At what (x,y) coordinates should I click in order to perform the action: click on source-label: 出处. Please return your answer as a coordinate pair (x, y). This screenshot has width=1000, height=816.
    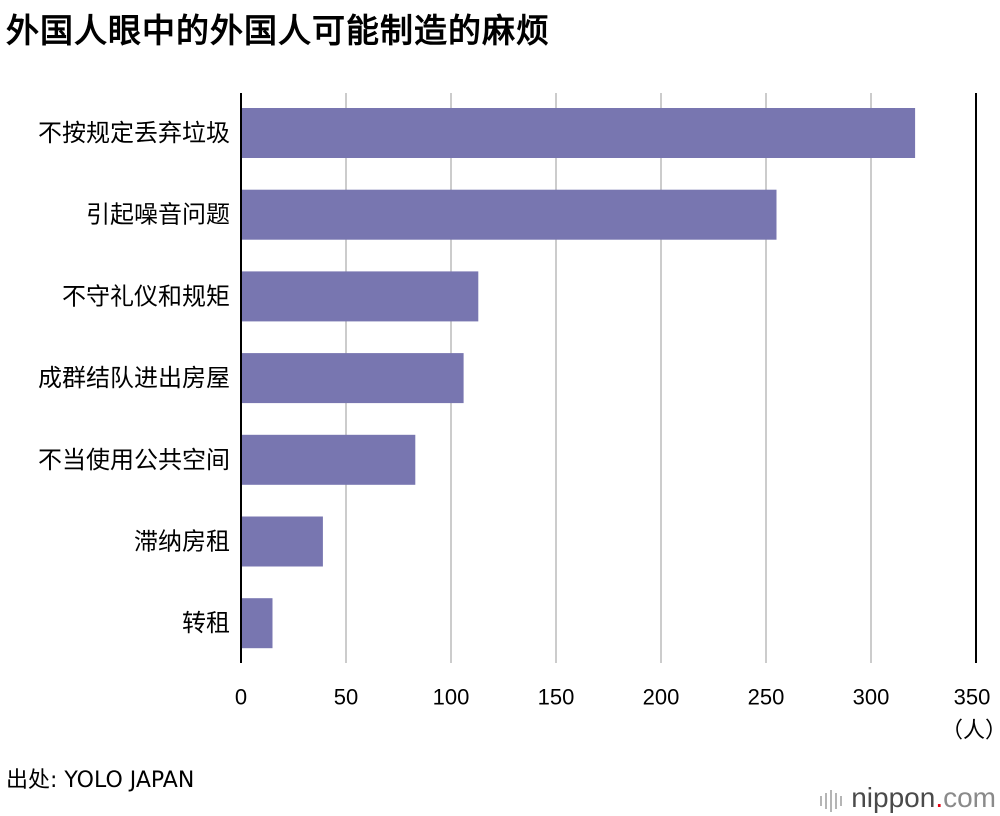
    Looking at the image, I should click on (28, 780).